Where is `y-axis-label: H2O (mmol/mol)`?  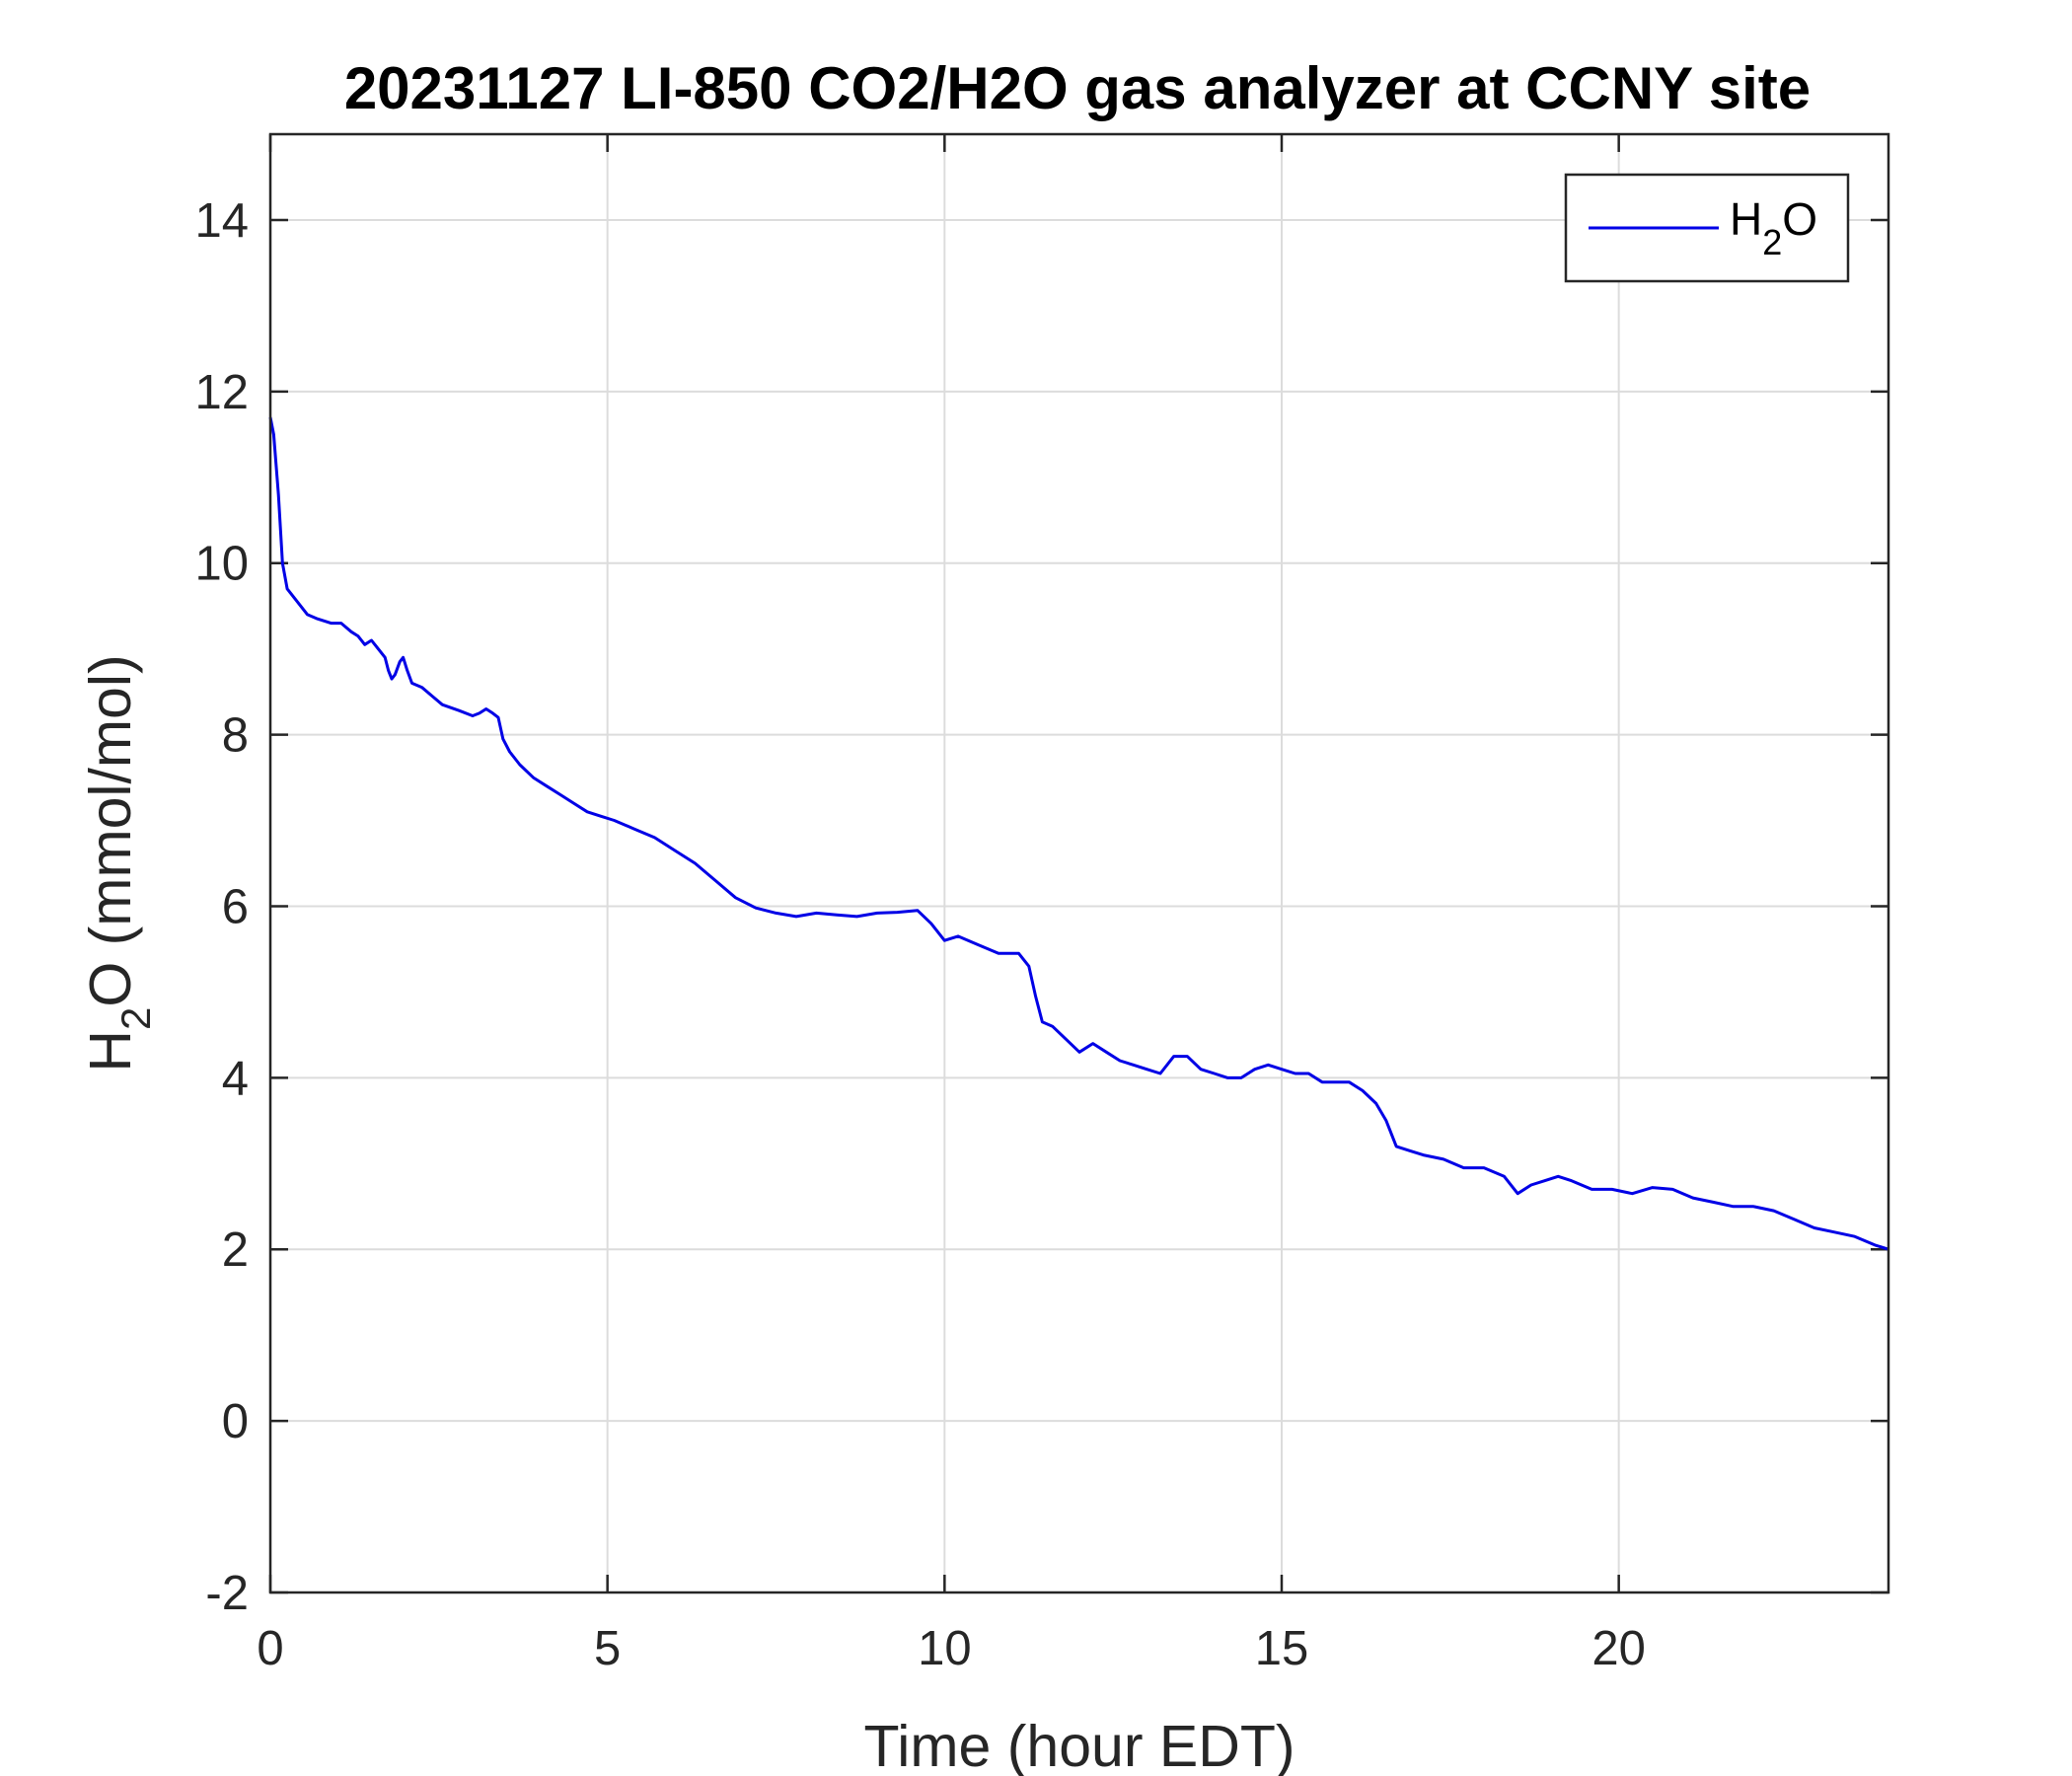
y-axis-label: H2O (mmol/mol) is located at coordinates (118, 863).